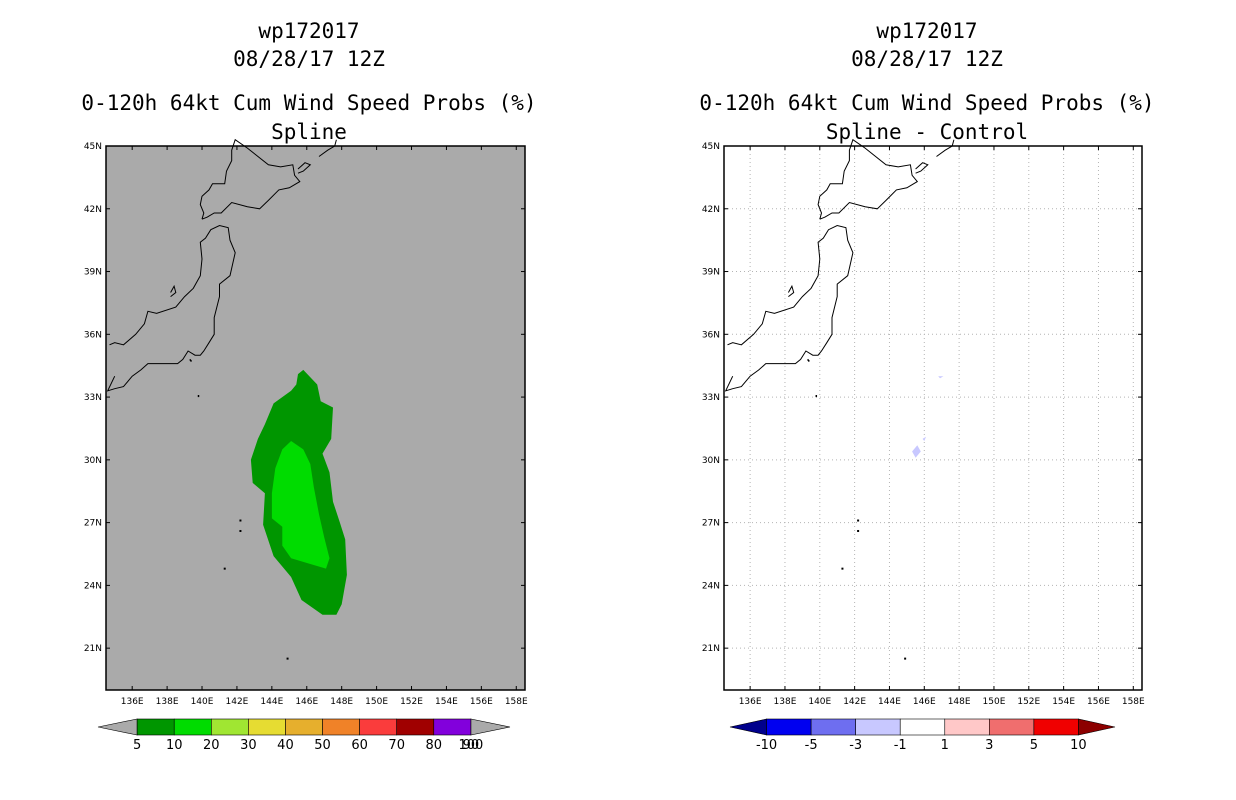 The height and width of the screenshot is (800, 1236). Describe the element at coordinates (396, 745) in the screenshot. I see `colorbar-label: 70` at that location.